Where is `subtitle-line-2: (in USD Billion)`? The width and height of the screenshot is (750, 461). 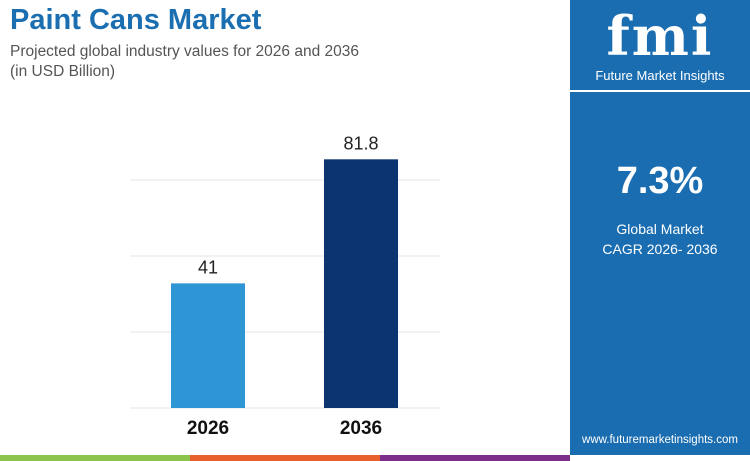 subtitle-line-2: (in USD Billion) is located at coordinates (63, 71).